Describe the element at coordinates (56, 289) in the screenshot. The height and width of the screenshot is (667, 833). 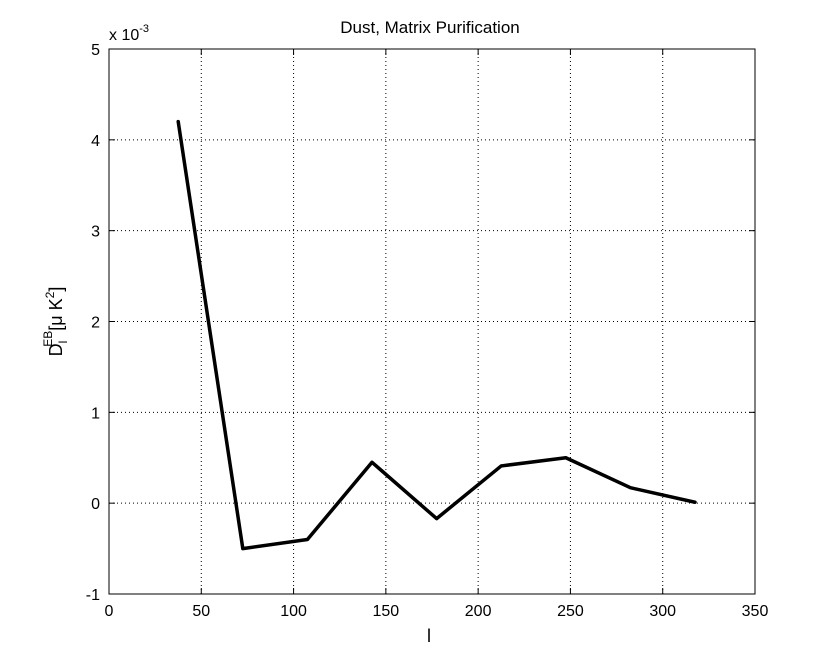
I see `y-label-unit-suffix: ]` at that location.